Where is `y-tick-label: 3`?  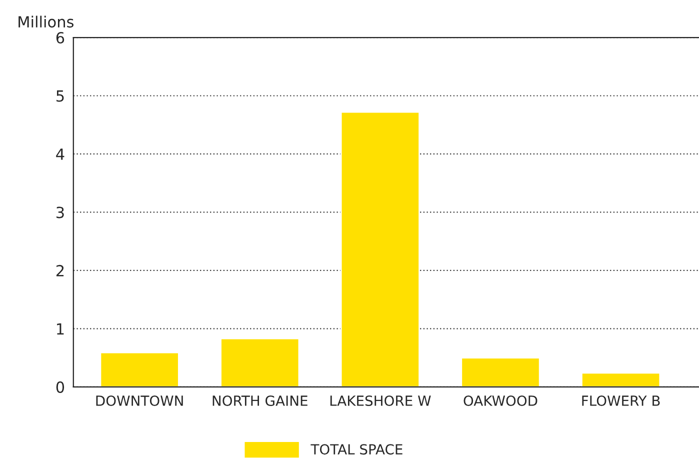
y-tick-label: 3 is located at coordinates (60, 212).